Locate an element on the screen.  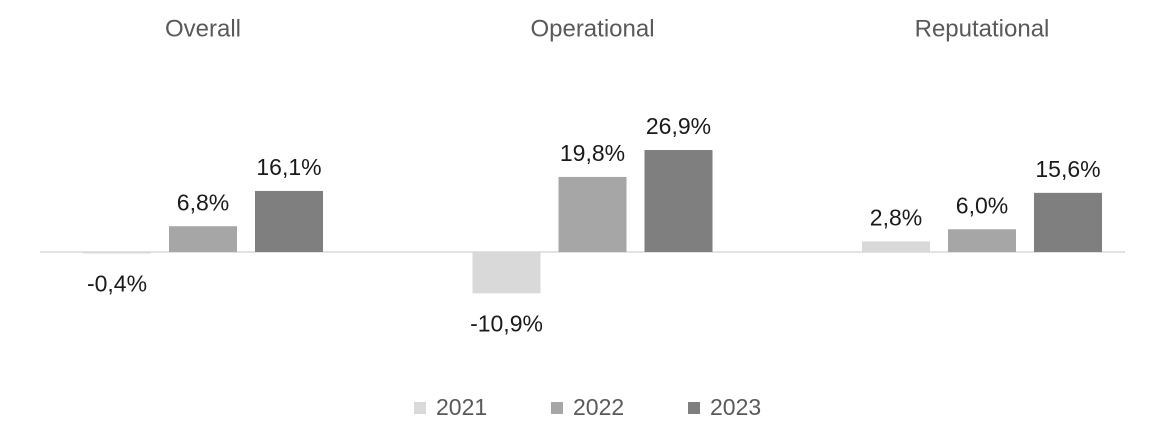
value-label: -10,9% is located at coordinates (506, 323).